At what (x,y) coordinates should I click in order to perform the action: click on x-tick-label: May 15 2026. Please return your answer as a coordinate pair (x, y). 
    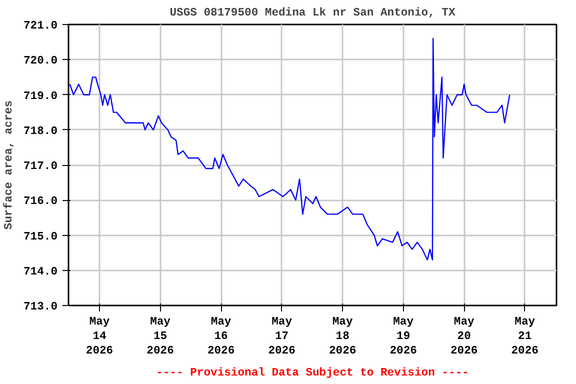
    Looking at the image, I should click on (160, 337).